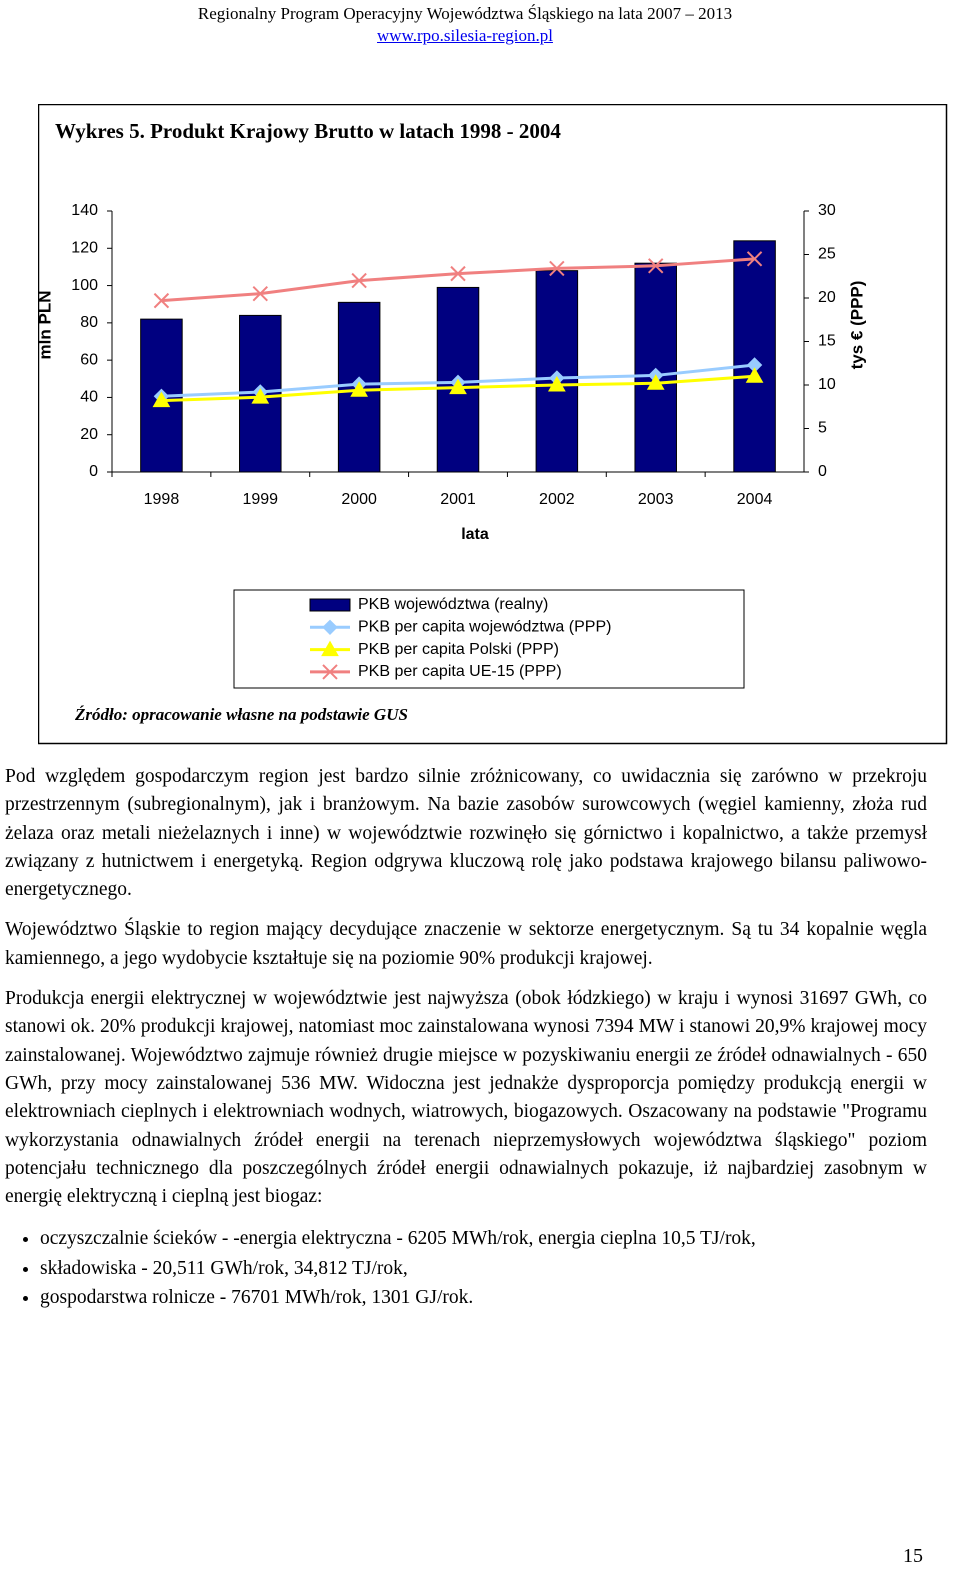  What do you see at coordinates (656, 499) in the screenshot?
I see `x-tick-label: 2003` at bounding box center [656, 499].